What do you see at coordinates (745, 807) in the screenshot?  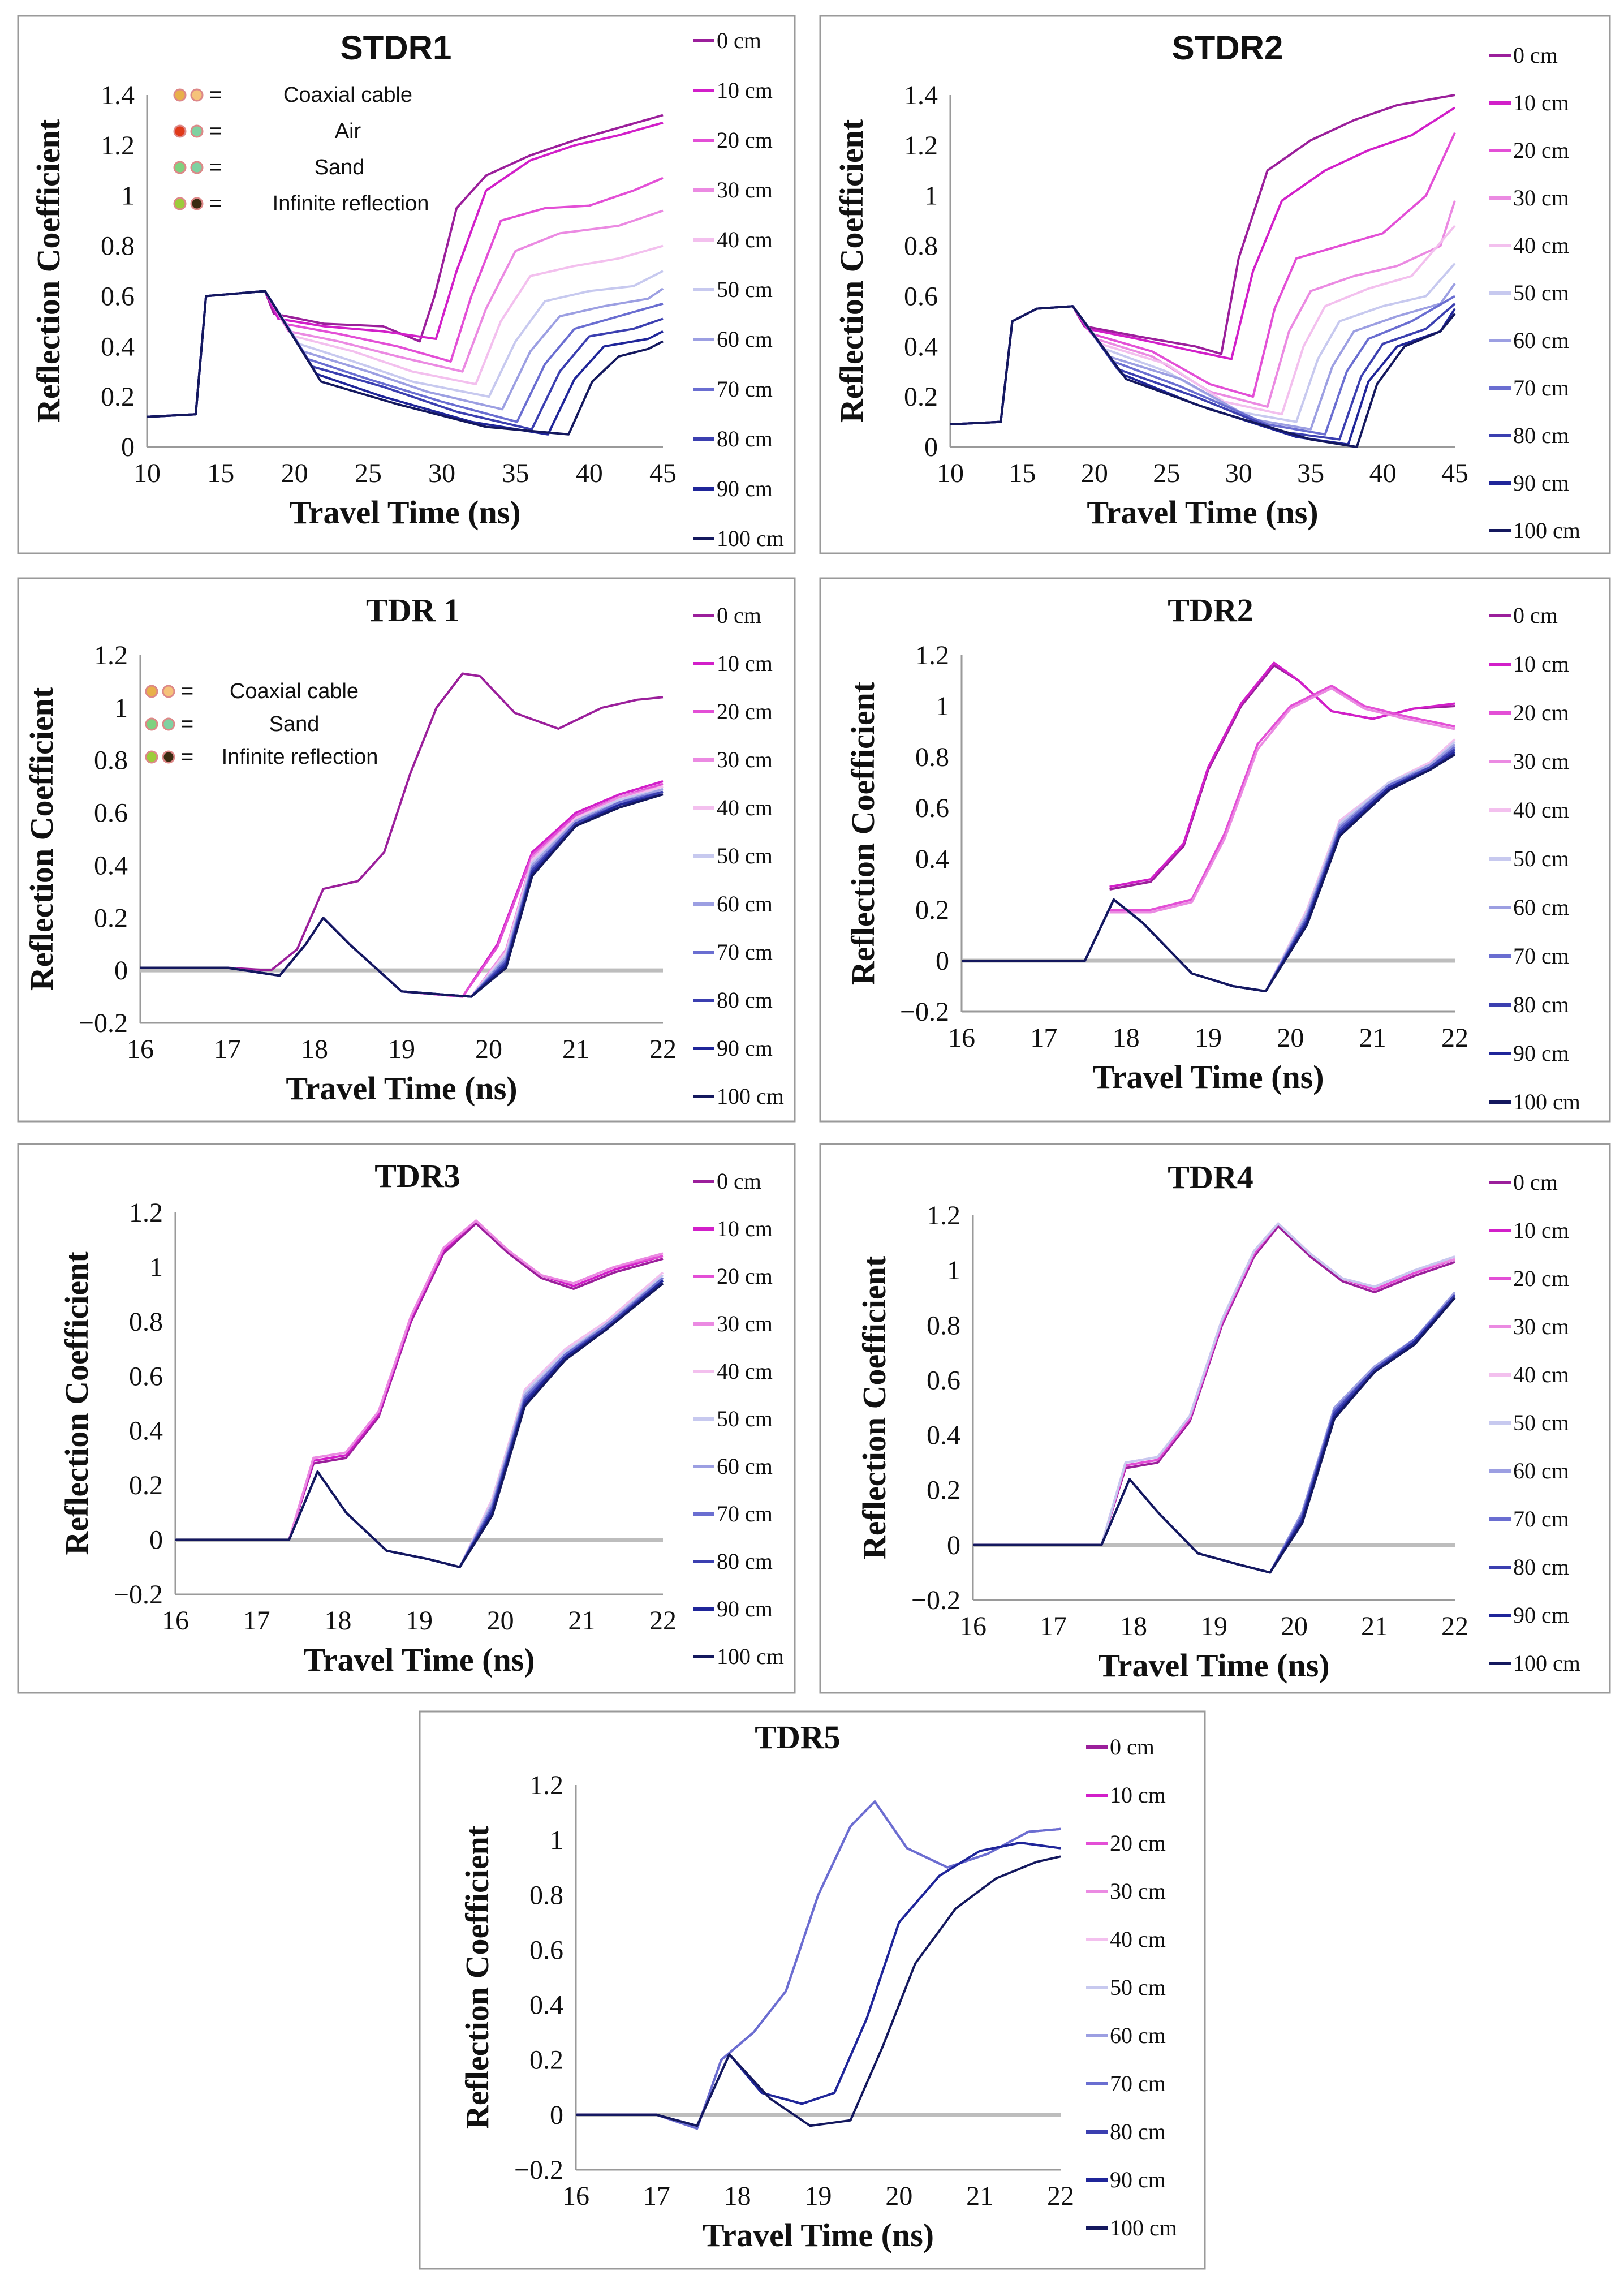 I see `legend-label: 40 cm` at bounding box center [745, 807].